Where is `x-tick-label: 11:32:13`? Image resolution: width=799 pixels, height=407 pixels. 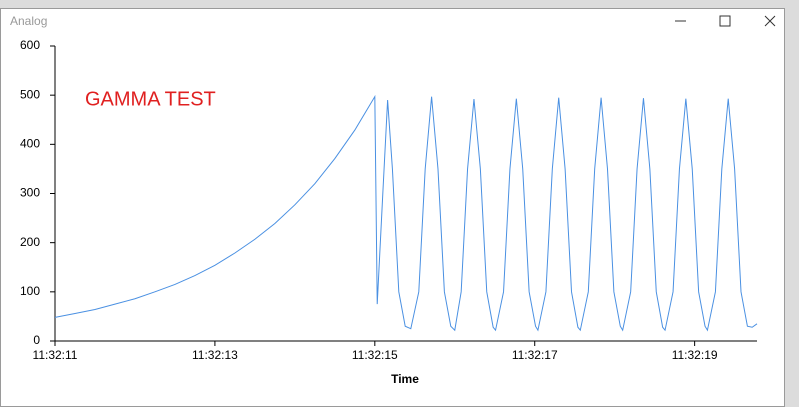 x-tick-label: 11:32:13 is located at coordinates (215, 355).